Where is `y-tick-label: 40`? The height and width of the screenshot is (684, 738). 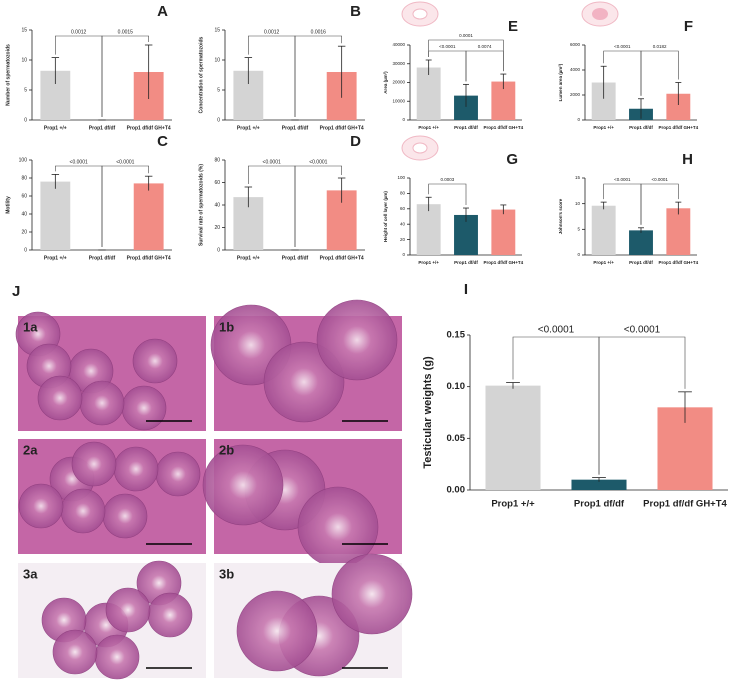 y-tick-label: 40 is located at coordinates (24, 214).